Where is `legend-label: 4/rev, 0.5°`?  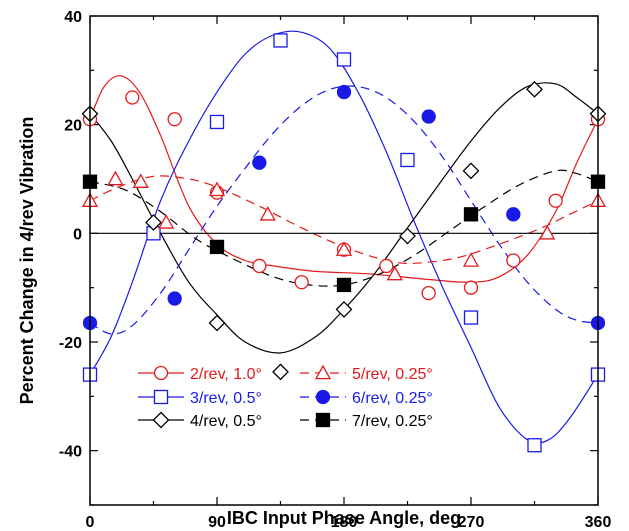 legend-label: 4/rev, 0.5° is located at coordinates (226, 421).